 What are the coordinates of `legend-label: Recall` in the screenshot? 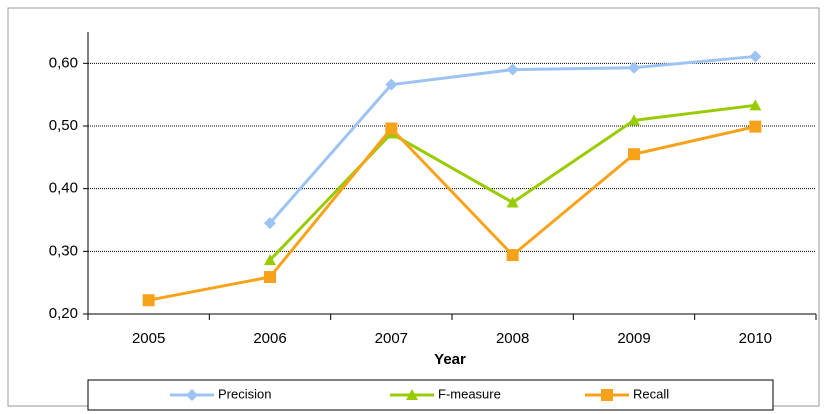 It's located at (651, 393).